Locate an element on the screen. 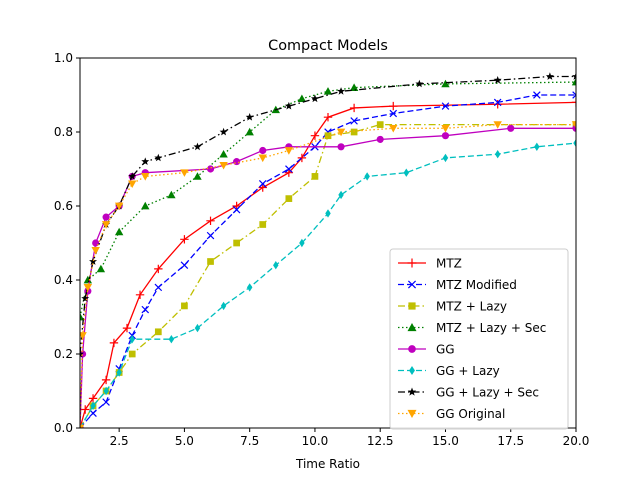 This screenshot has width=640, height=484. legend-entry-gg: GG is located at coordinates (426, 350).